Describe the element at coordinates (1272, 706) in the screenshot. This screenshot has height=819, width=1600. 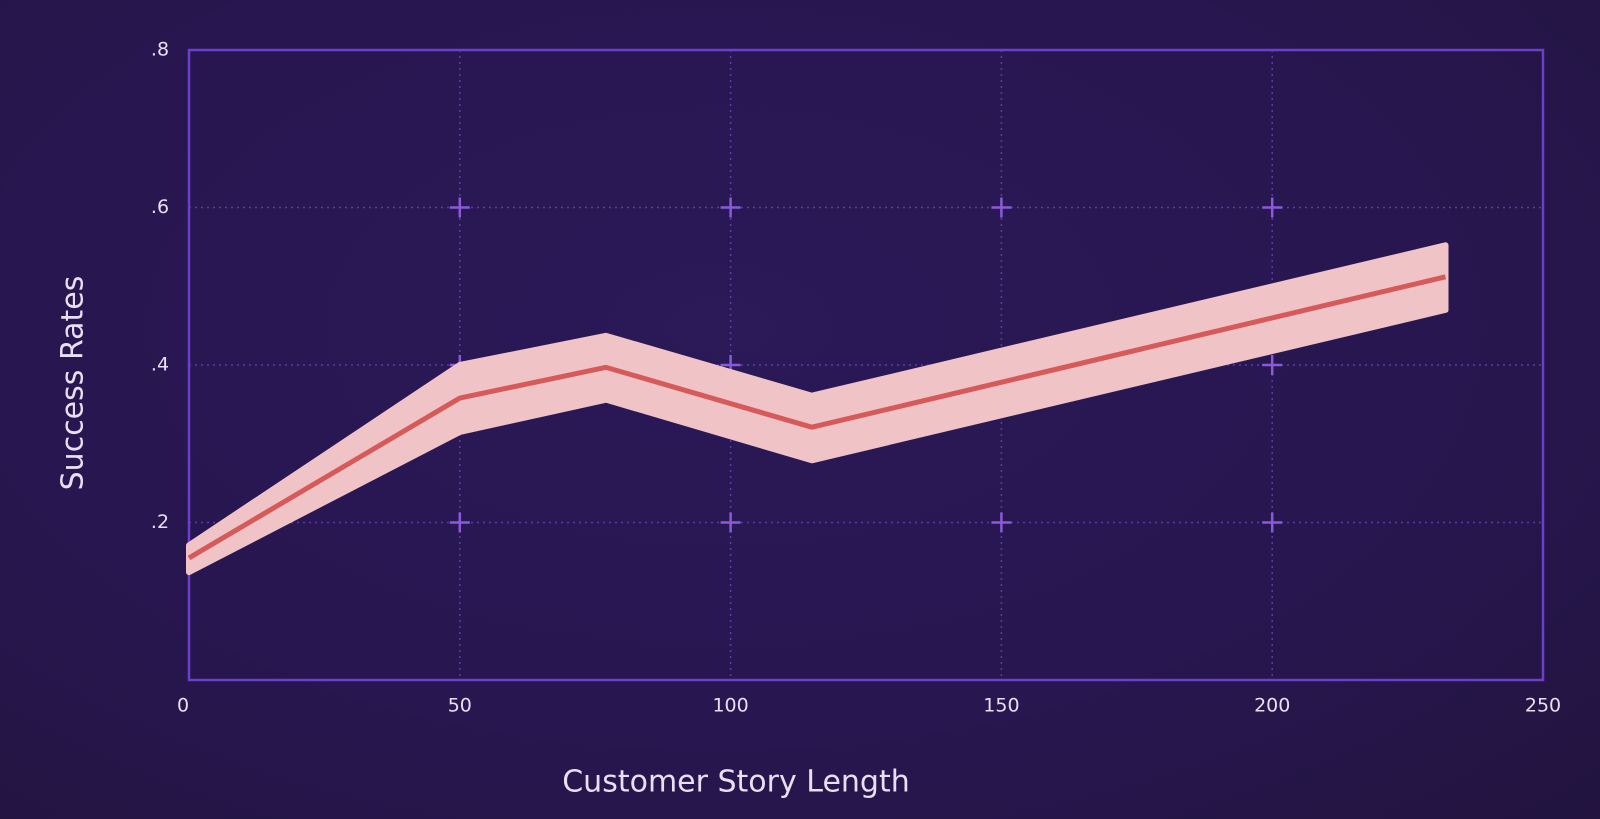
I see `x-tick-label: 200` at that location.